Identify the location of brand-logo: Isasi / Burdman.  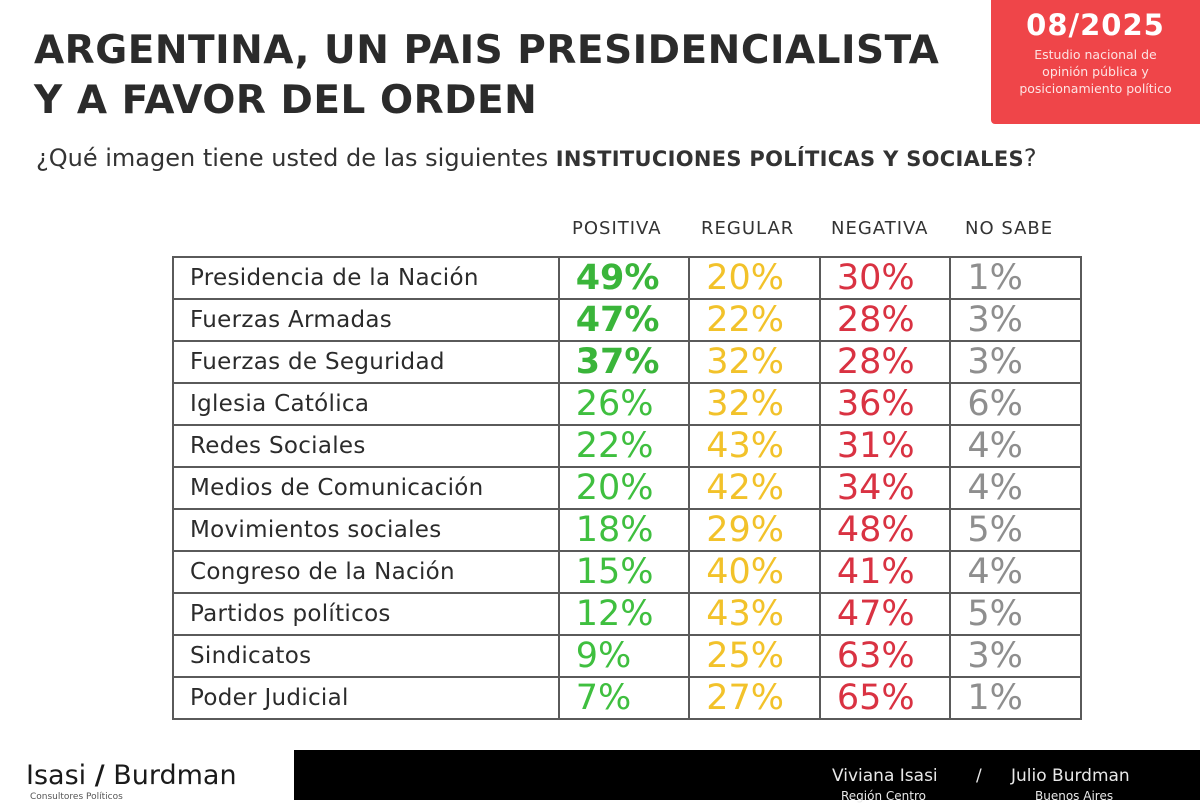
(131, 775).